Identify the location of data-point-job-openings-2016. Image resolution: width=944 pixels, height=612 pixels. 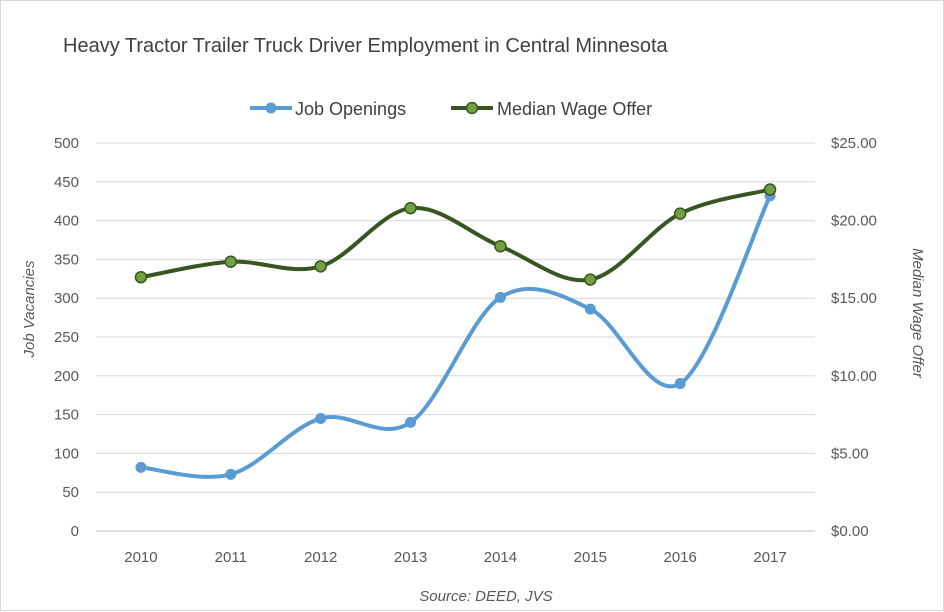
(680, 384).